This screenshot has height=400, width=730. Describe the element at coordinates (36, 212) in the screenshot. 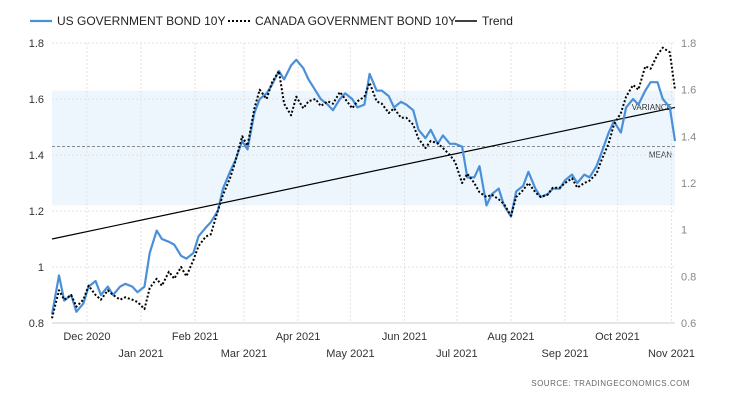

I see `y-tick-left: 1.2` at that location.